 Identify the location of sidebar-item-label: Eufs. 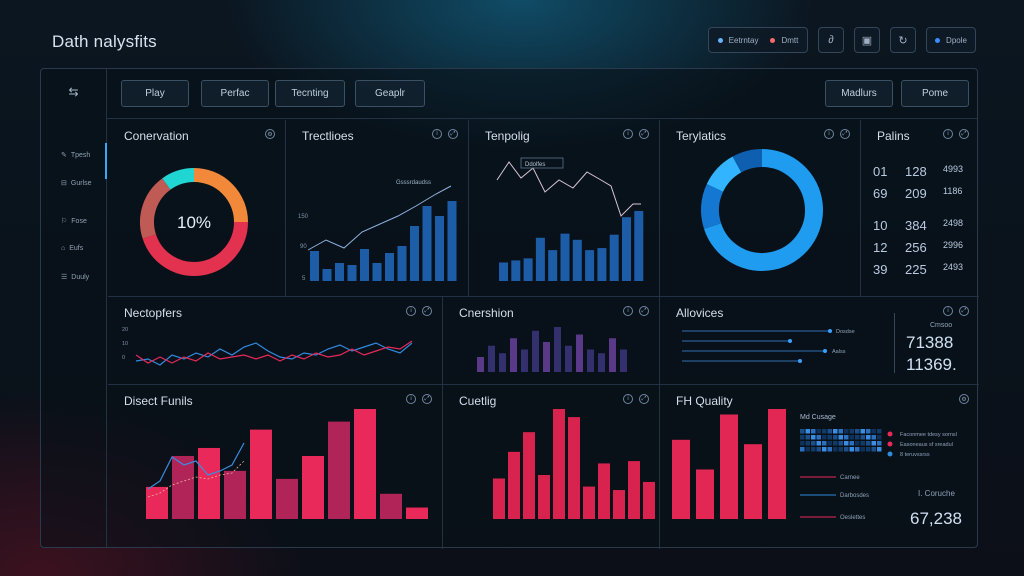
(76, 248).